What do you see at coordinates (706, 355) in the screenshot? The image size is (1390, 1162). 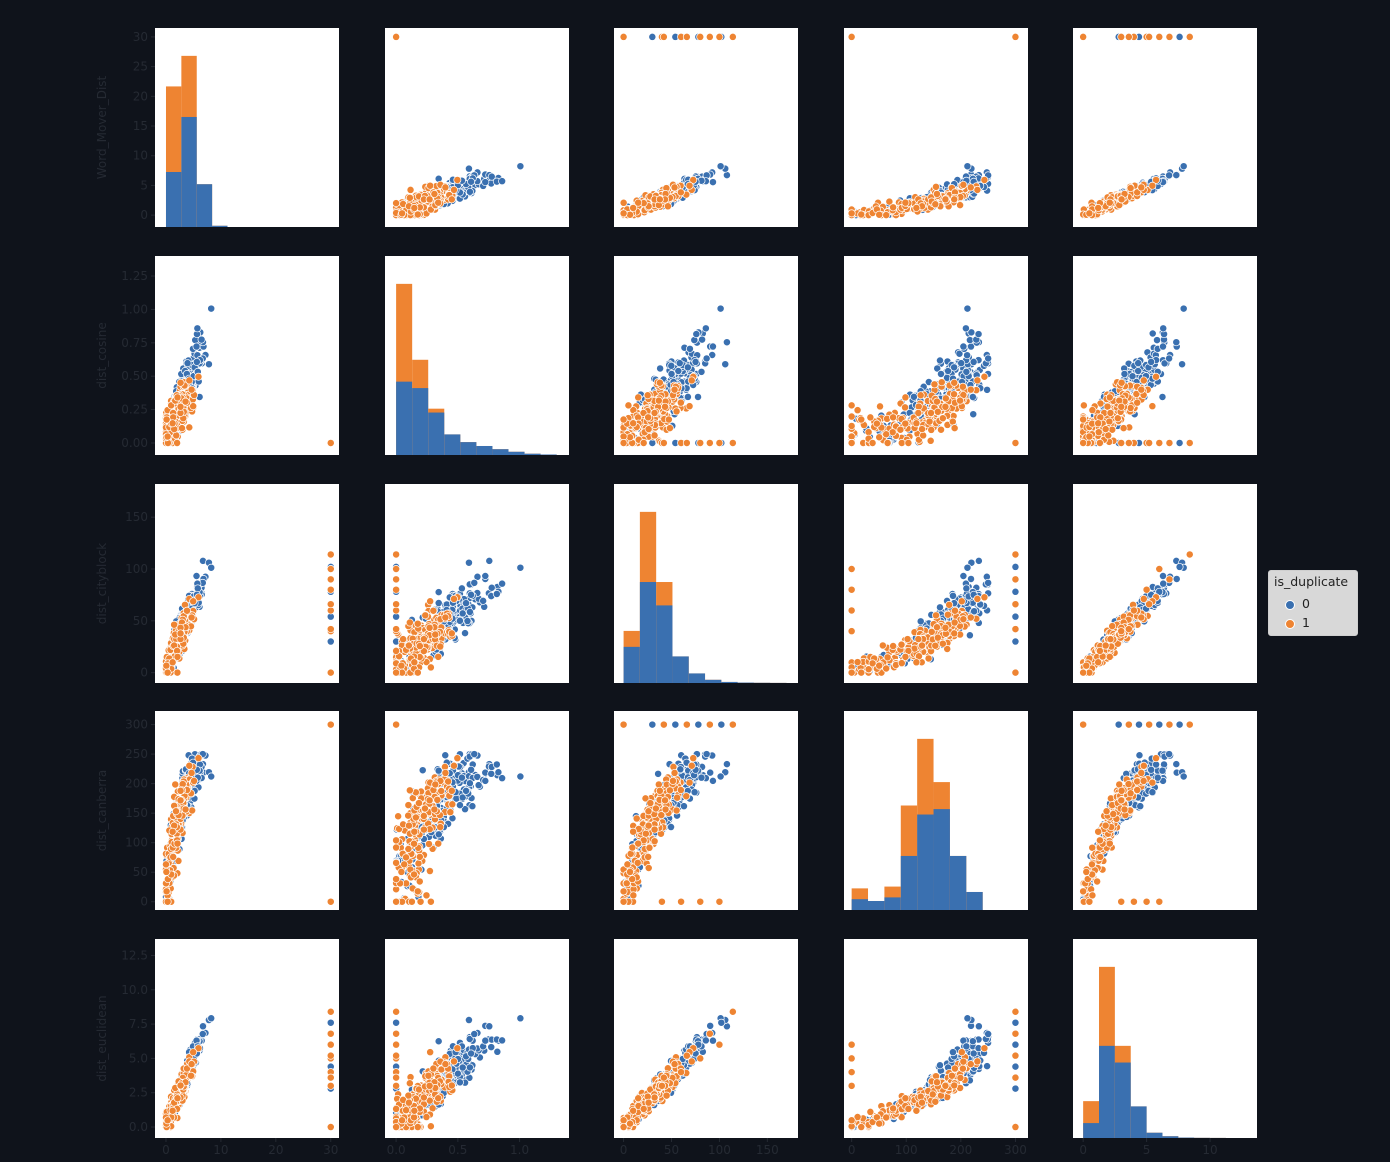 I see `panel-dist_cosine-vs-dist_cityblock` at bounding box center [706, 355].